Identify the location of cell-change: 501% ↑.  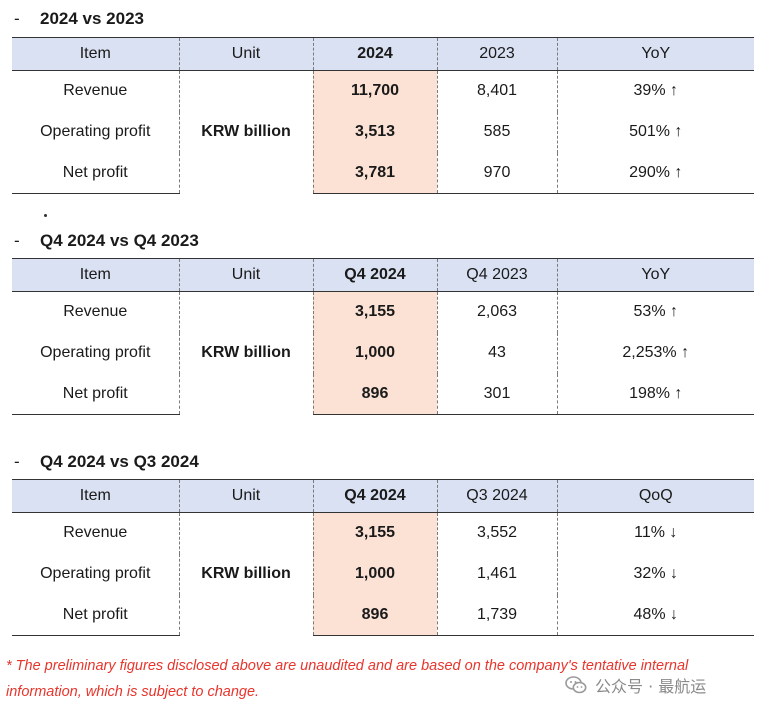
(655, 132).